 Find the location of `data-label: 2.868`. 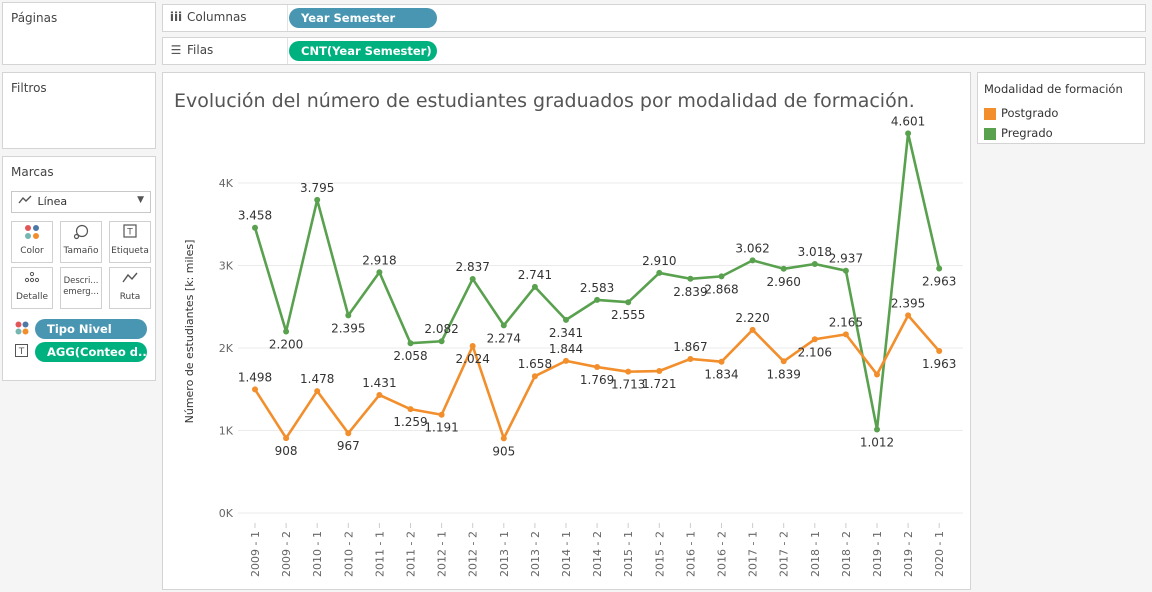

data-label: 2.868 is located at coordinates (721, 289).